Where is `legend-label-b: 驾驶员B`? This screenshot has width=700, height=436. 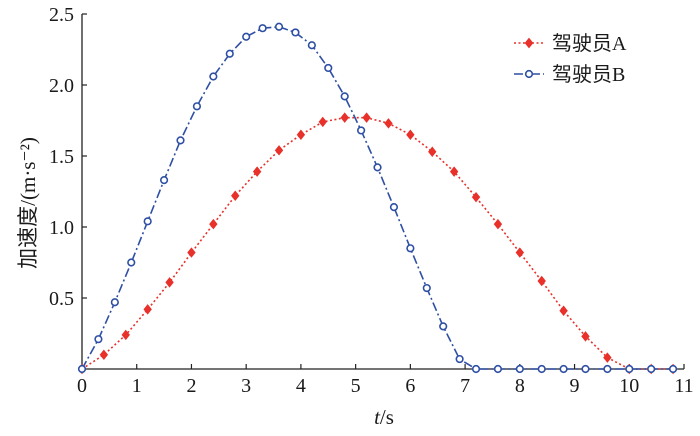 legend-label-b: 驾驶员B is located at coordinates (588, 74).